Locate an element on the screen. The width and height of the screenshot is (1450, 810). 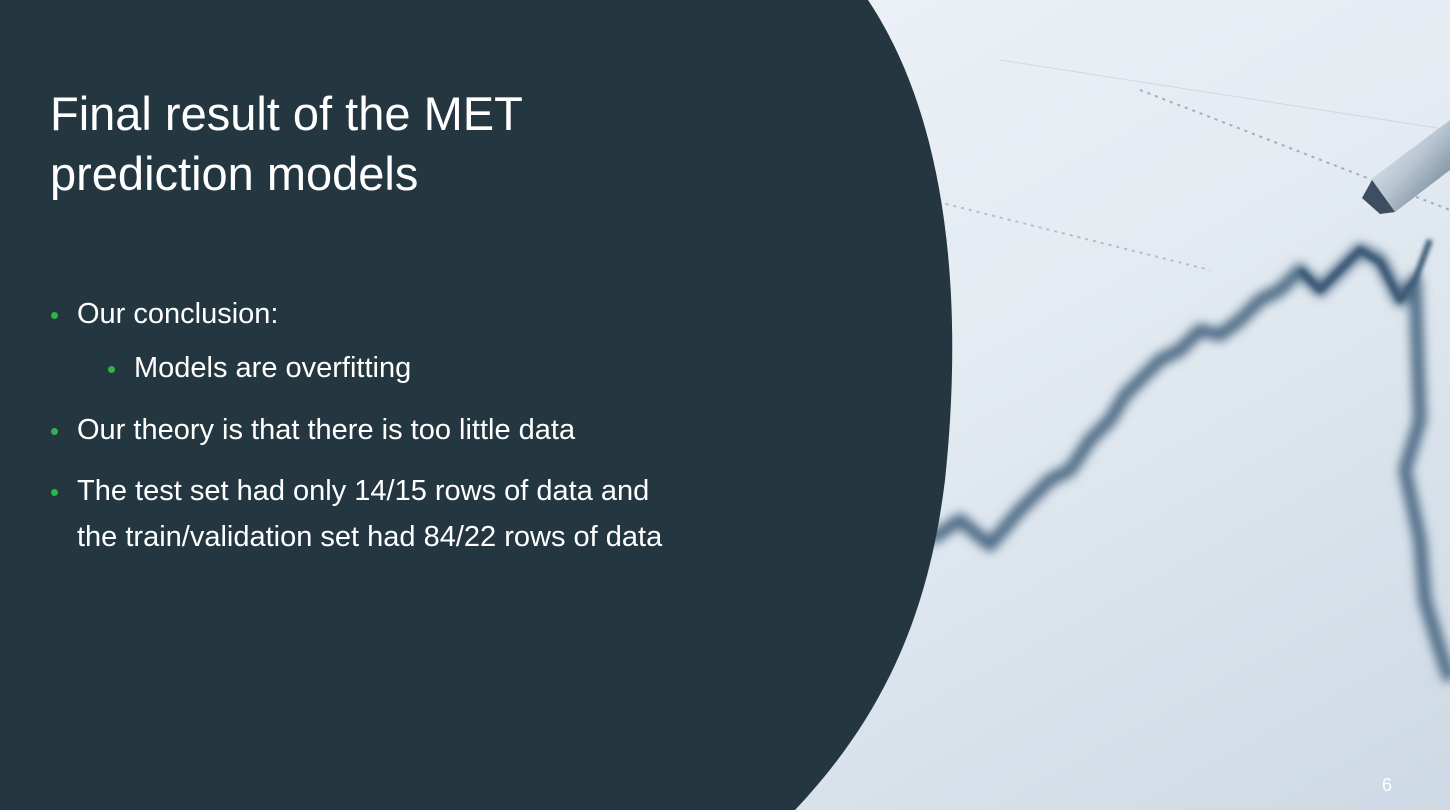
sub-bullet-item: Models are overfitting is located at coordinates (259, 371).